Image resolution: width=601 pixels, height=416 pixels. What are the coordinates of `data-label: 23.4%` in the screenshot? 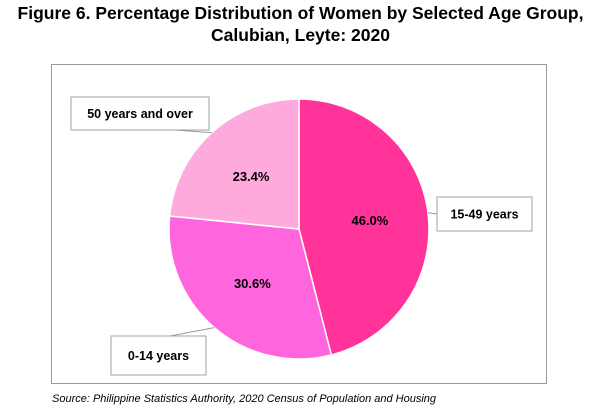 It's located at (251, 176).